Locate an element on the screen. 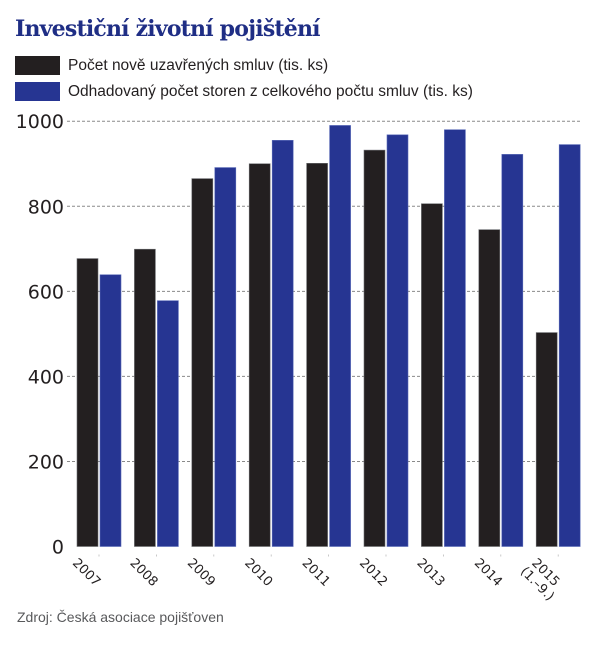  y-axis-ticks: 0 200 400 600 800 1000 is located at coordinates (40, 334).